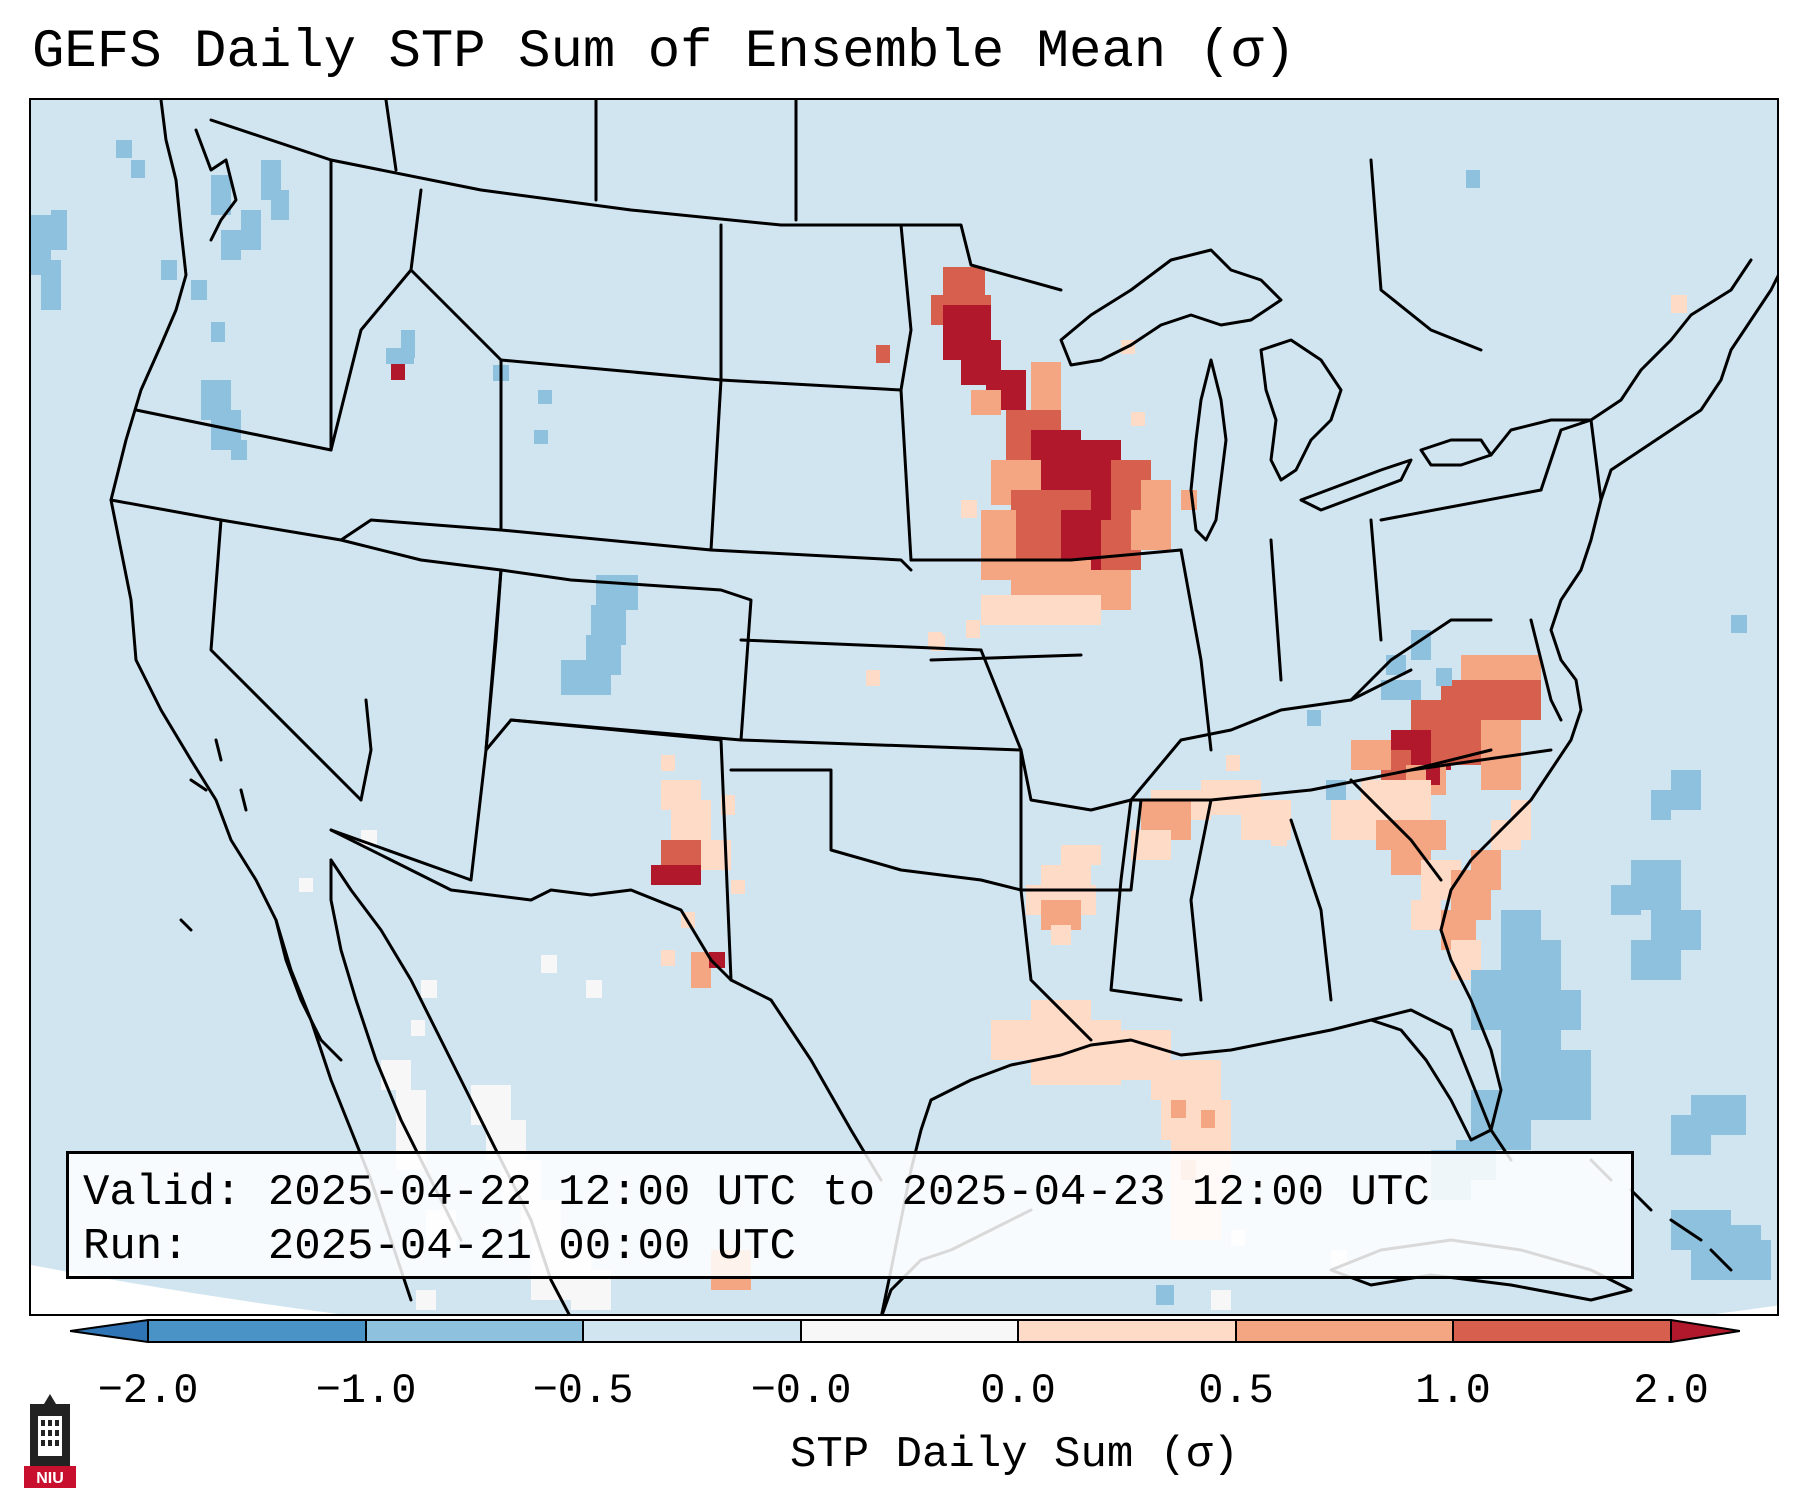 The width and height of the screenshot is (1803, 1506). What do you see at coordinates (1146, 900) in the screenshot?
I see `state-line-ms` at bounding box center [1146, 900].